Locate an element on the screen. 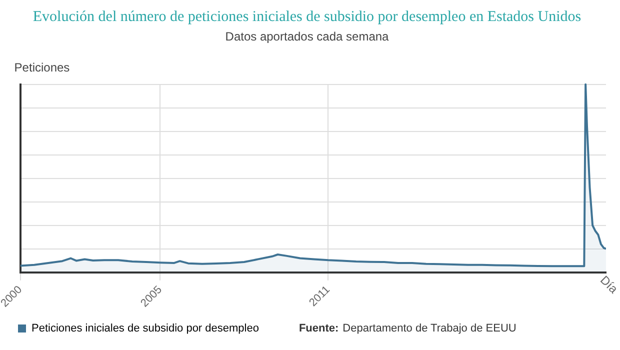 Image resolution: width=620 pixels, height=350 pixels. legend-label: Peticiones iniciales de subsidio por desempleo is located at coordinates (145, 328).